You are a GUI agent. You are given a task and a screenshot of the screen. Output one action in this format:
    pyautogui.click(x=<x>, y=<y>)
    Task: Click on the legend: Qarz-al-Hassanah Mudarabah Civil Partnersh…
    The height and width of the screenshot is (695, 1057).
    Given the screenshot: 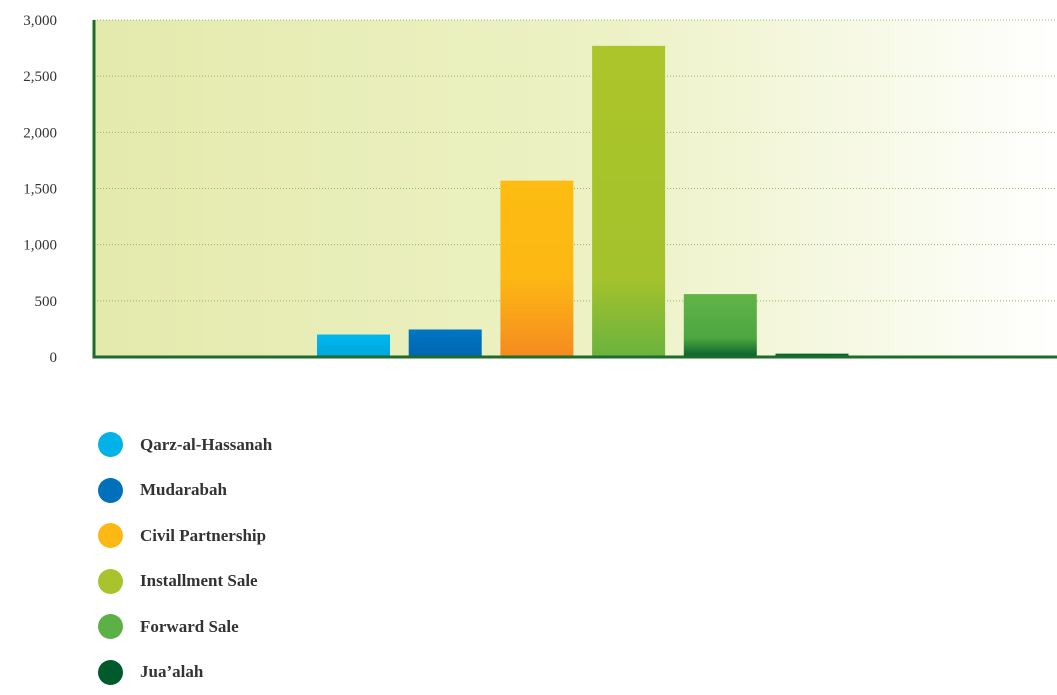 What is the action you would take?
    pyautogui.click(x=185, y=558)
    